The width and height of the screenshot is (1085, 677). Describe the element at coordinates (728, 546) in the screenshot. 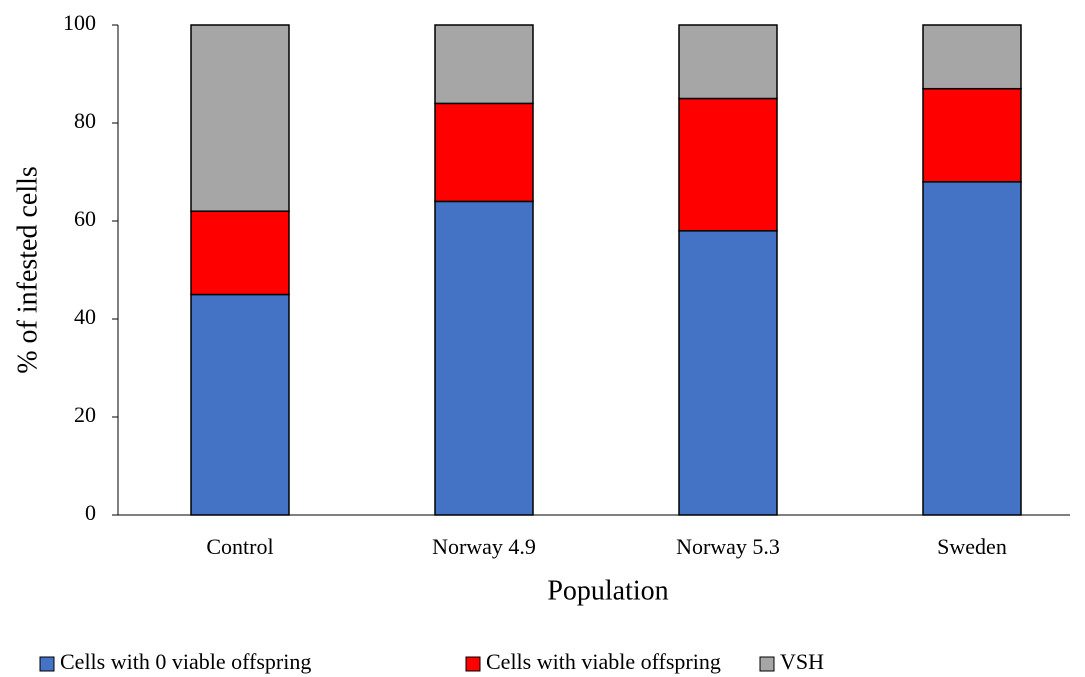

I see `x-tick-label: Norway 5.3` at that location.